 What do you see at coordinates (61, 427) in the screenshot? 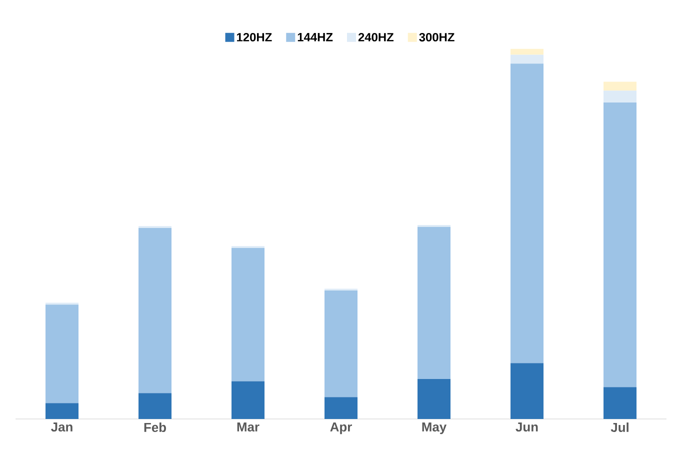
I see `x-tick-label: Jan` at bounding box center [61, 427].